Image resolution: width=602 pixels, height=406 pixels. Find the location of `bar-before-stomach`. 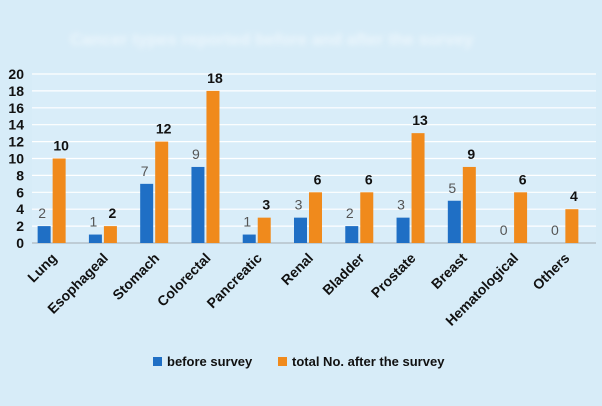

bar-before-stomach is located at coordinates (147, 213).